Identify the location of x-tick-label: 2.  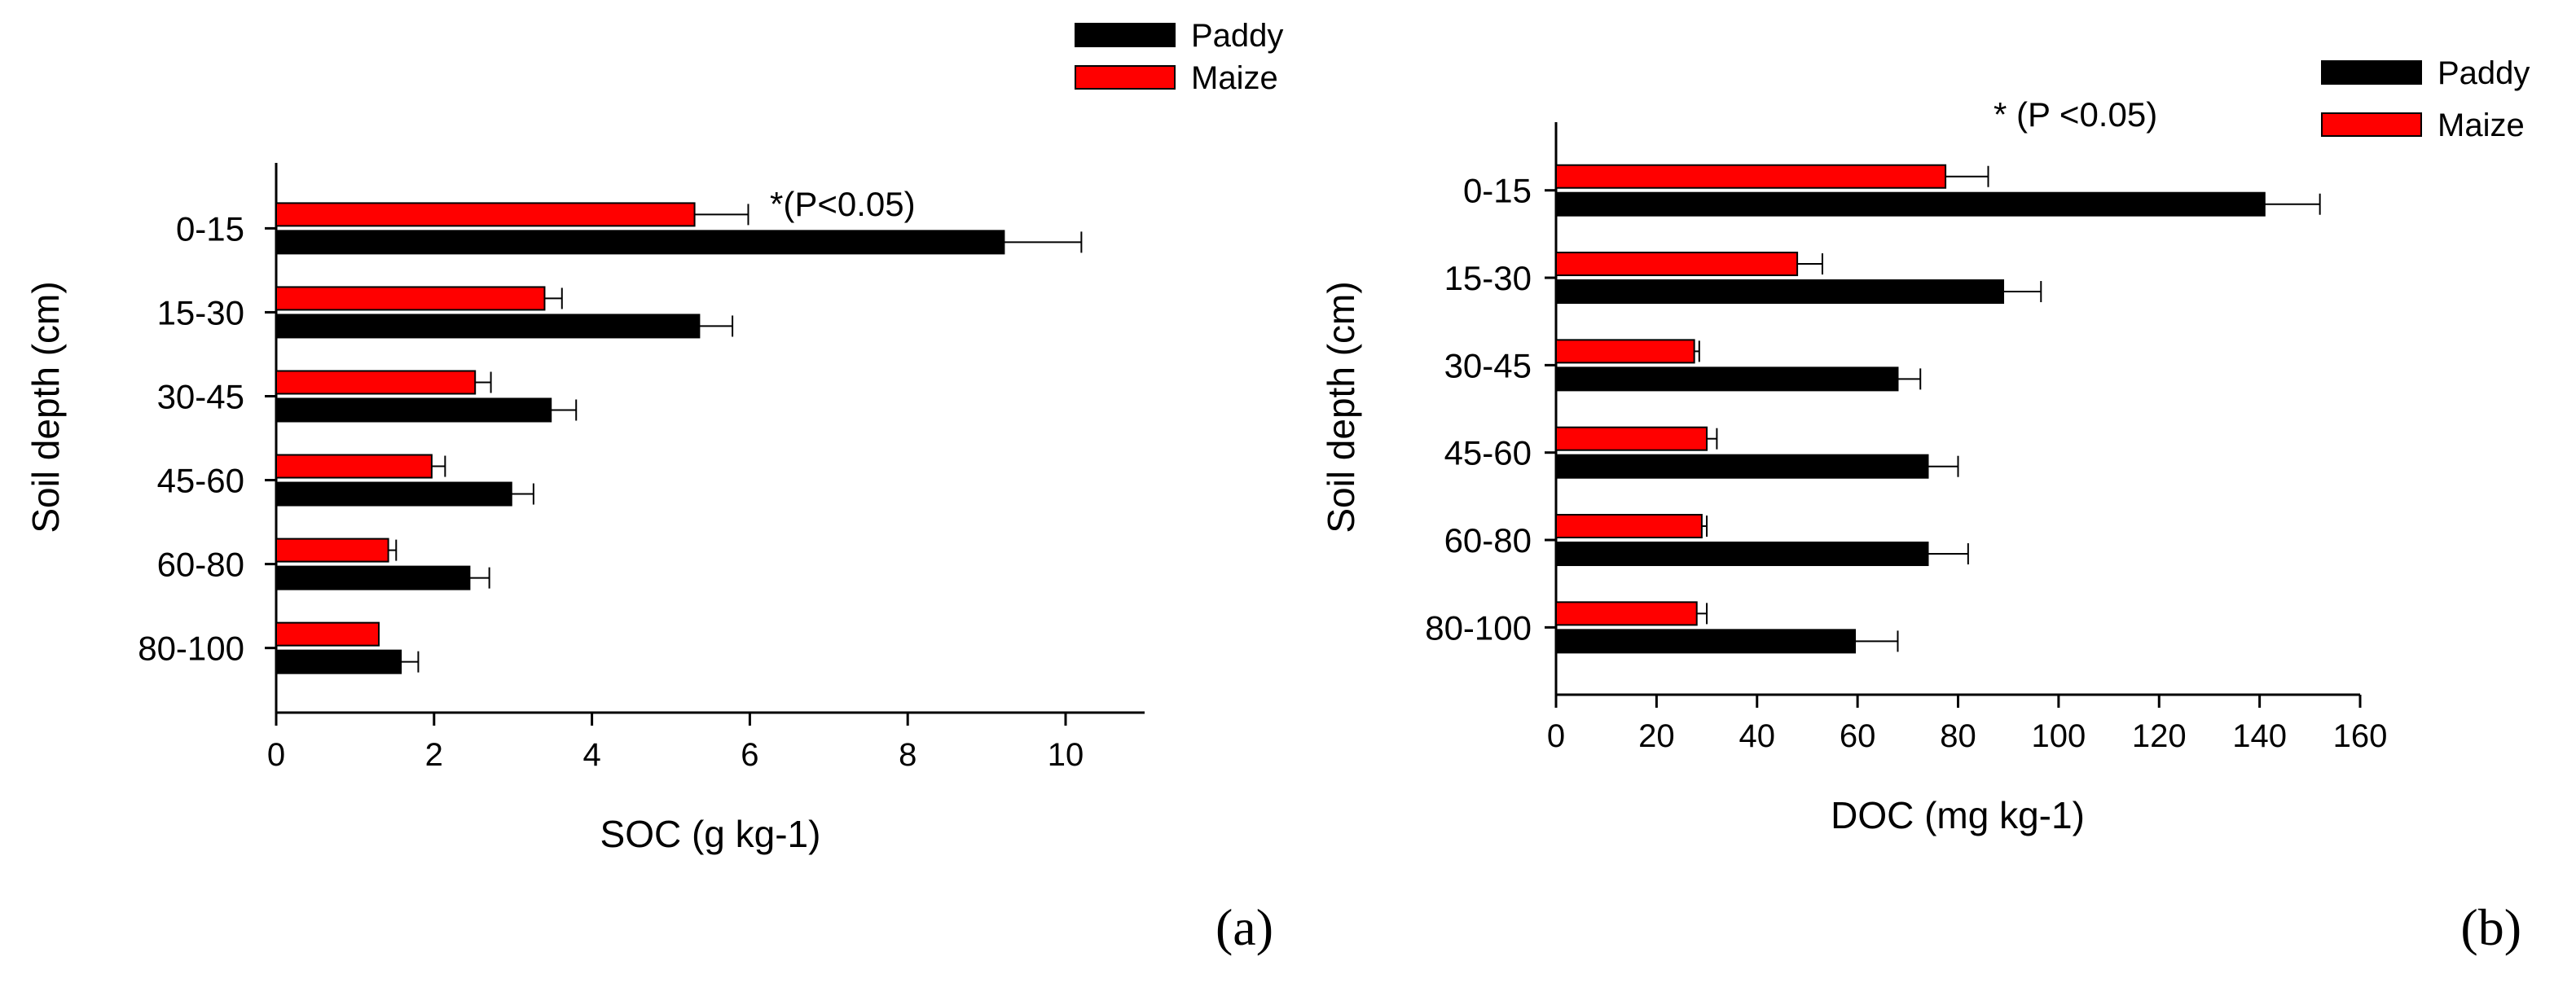
(434, 755).